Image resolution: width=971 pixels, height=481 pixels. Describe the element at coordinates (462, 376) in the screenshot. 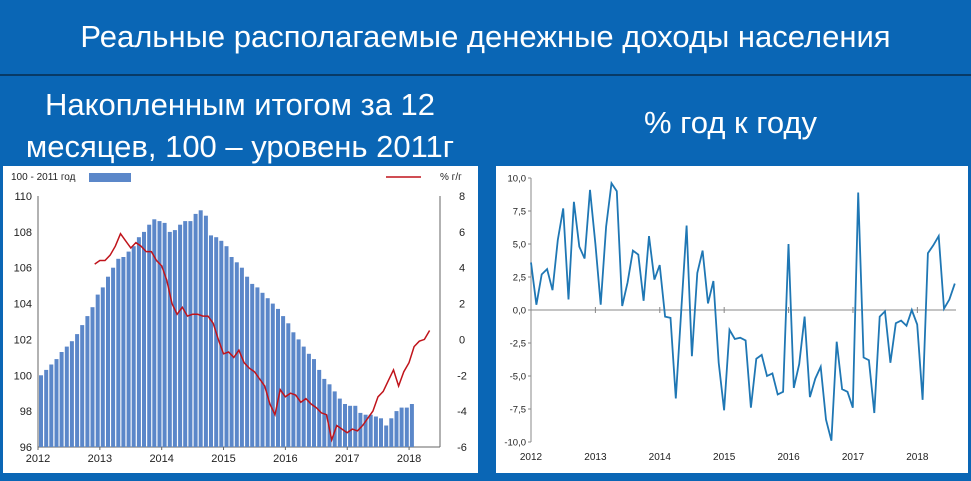

I see `right-tick-label: -2` at that location.